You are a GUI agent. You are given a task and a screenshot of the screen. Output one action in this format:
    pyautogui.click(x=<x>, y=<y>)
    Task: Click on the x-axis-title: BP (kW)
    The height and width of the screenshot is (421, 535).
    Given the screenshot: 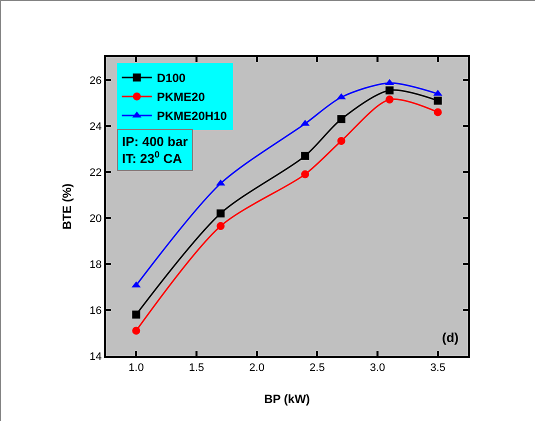 What is the action you would take?
    pyautogui.click(x=287, y=399)
    